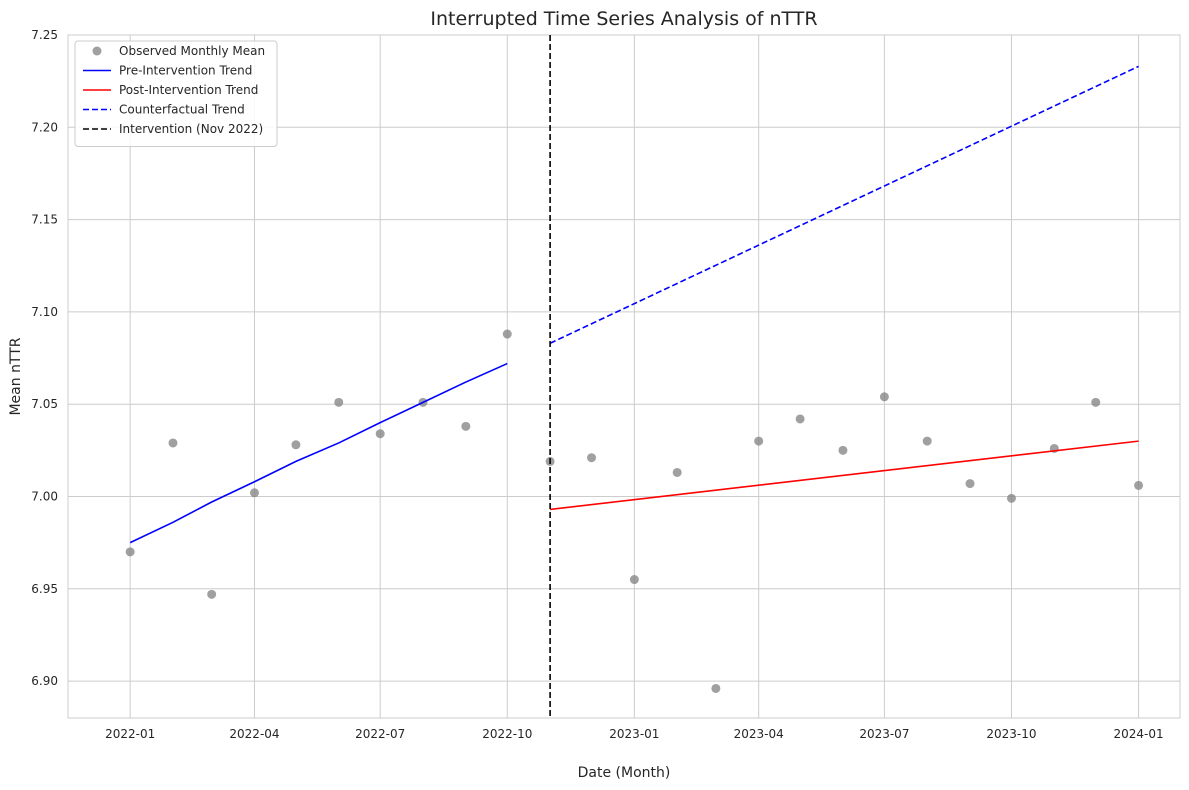 The height and width of the screenshot is (790, 1189). Describe the element at coordinates (192, 51) in the screenshot. I see `legend-label: Observed Monthly Mean` at that location.